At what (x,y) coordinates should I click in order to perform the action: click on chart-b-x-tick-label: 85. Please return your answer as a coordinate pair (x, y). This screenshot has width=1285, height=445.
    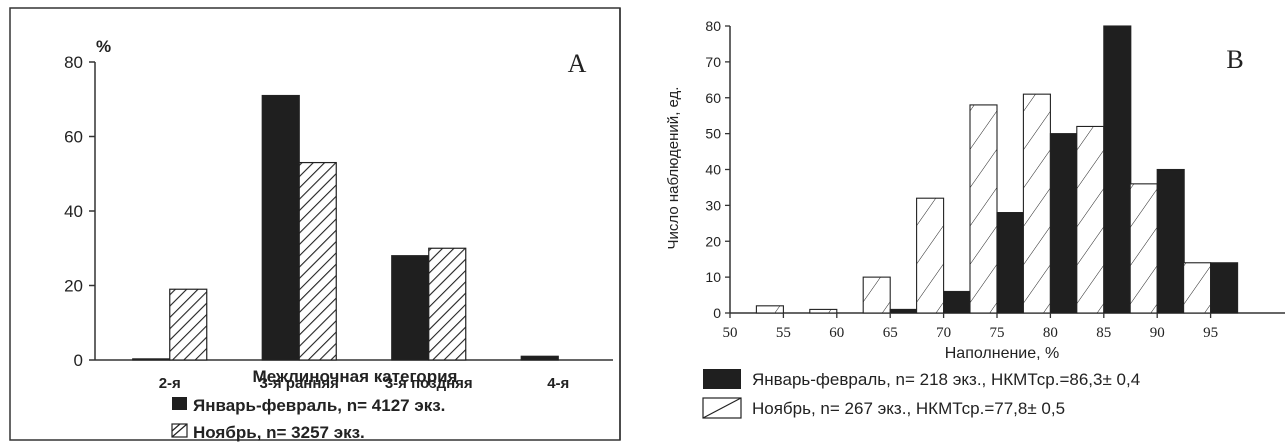
    Looking at the image, I should click on (1103, 333).